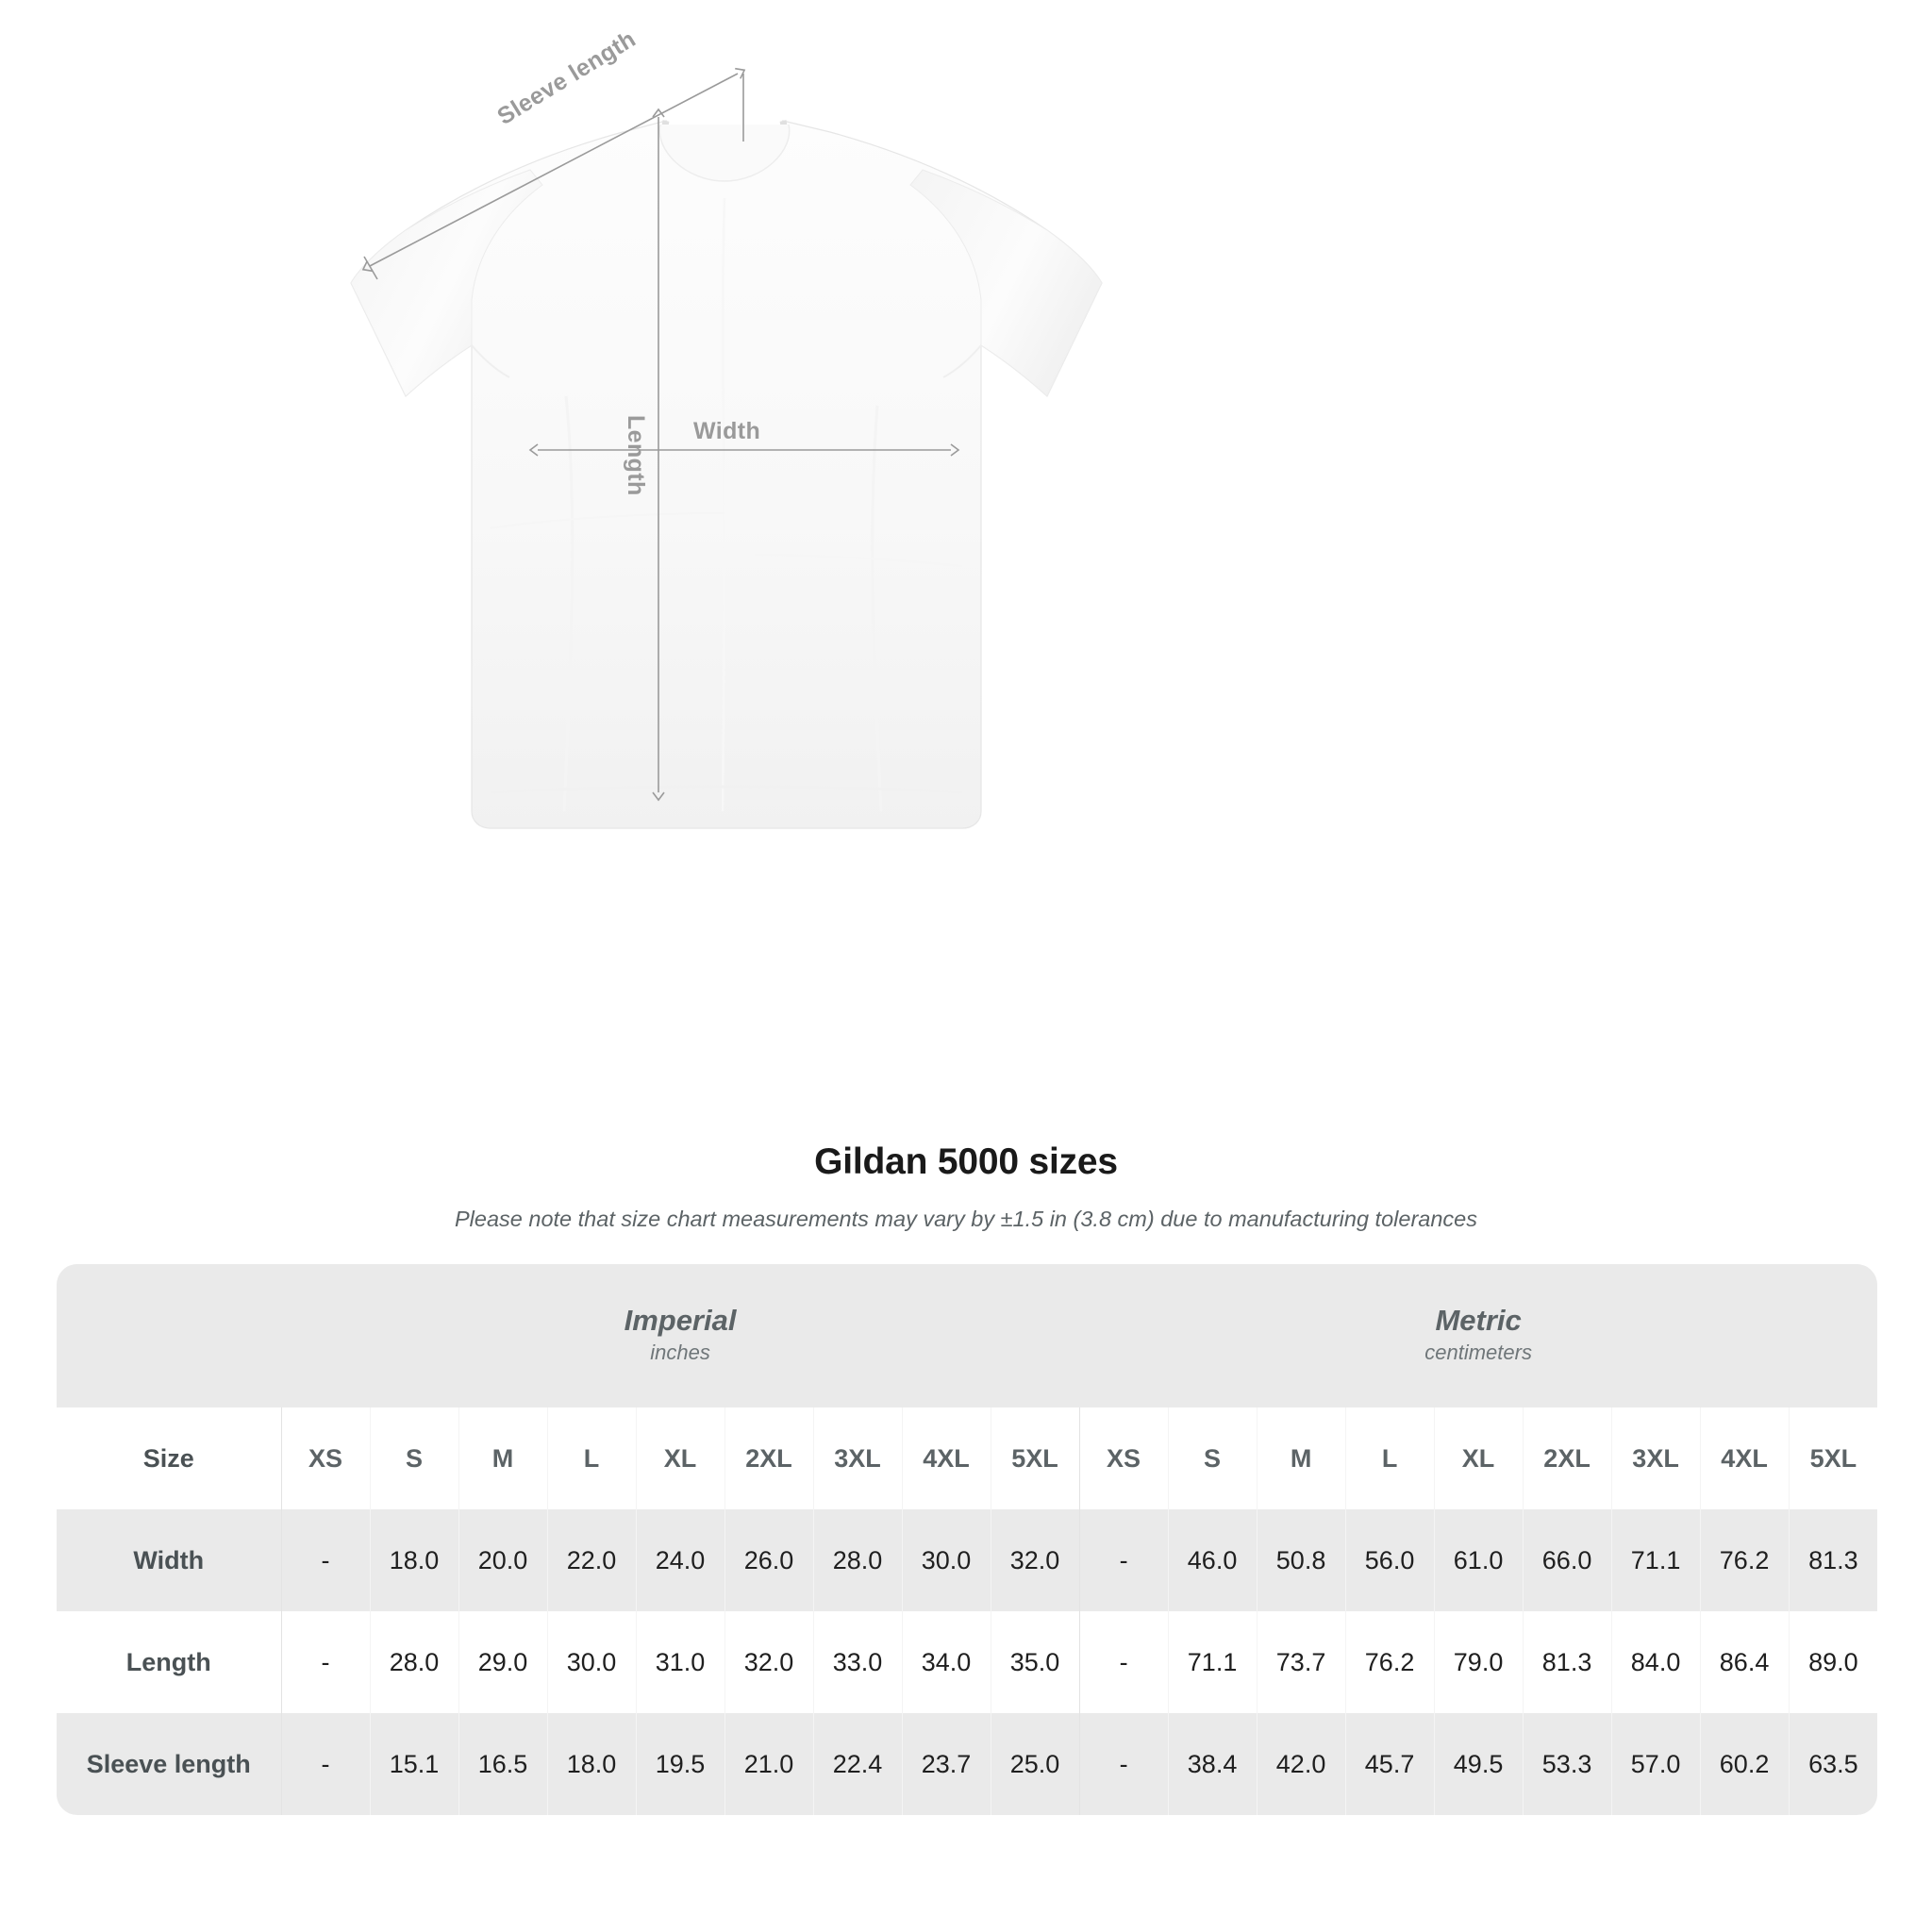 This screenshot has width=1932, height=1932. Describe the element at coordinates (325, 1662) in the screenshot. I see `cell-length-imperial-xs: -` at that location.